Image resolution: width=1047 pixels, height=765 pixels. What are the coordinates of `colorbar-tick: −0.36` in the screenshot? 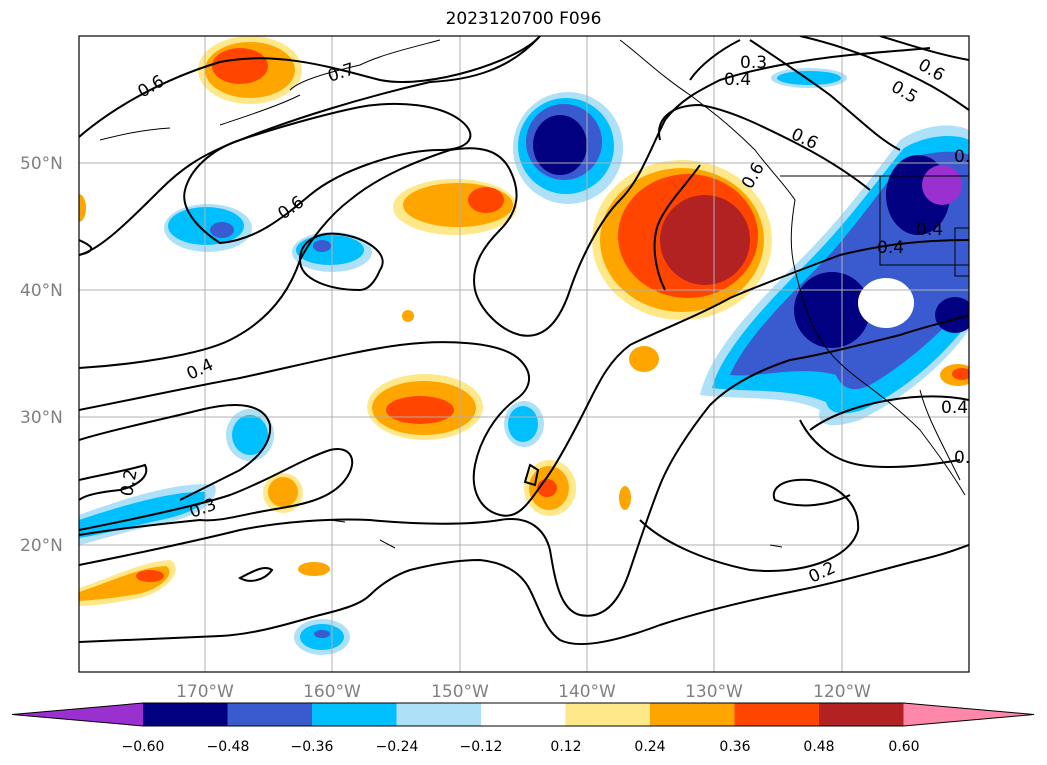 It's located at (312, 747).